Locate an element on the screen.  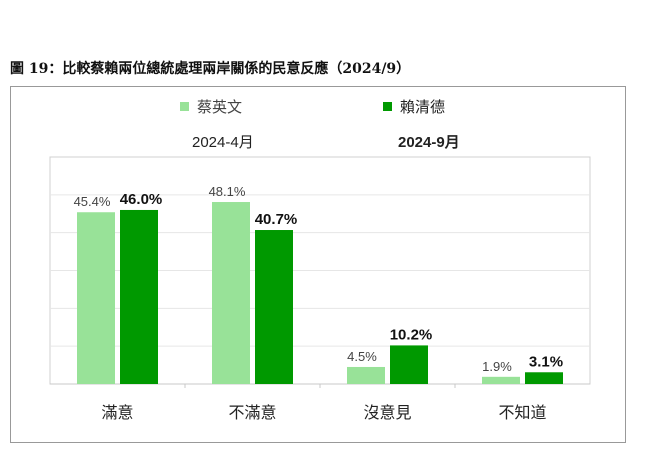
data-label: 48.1% is located at coordinates (227, 191).